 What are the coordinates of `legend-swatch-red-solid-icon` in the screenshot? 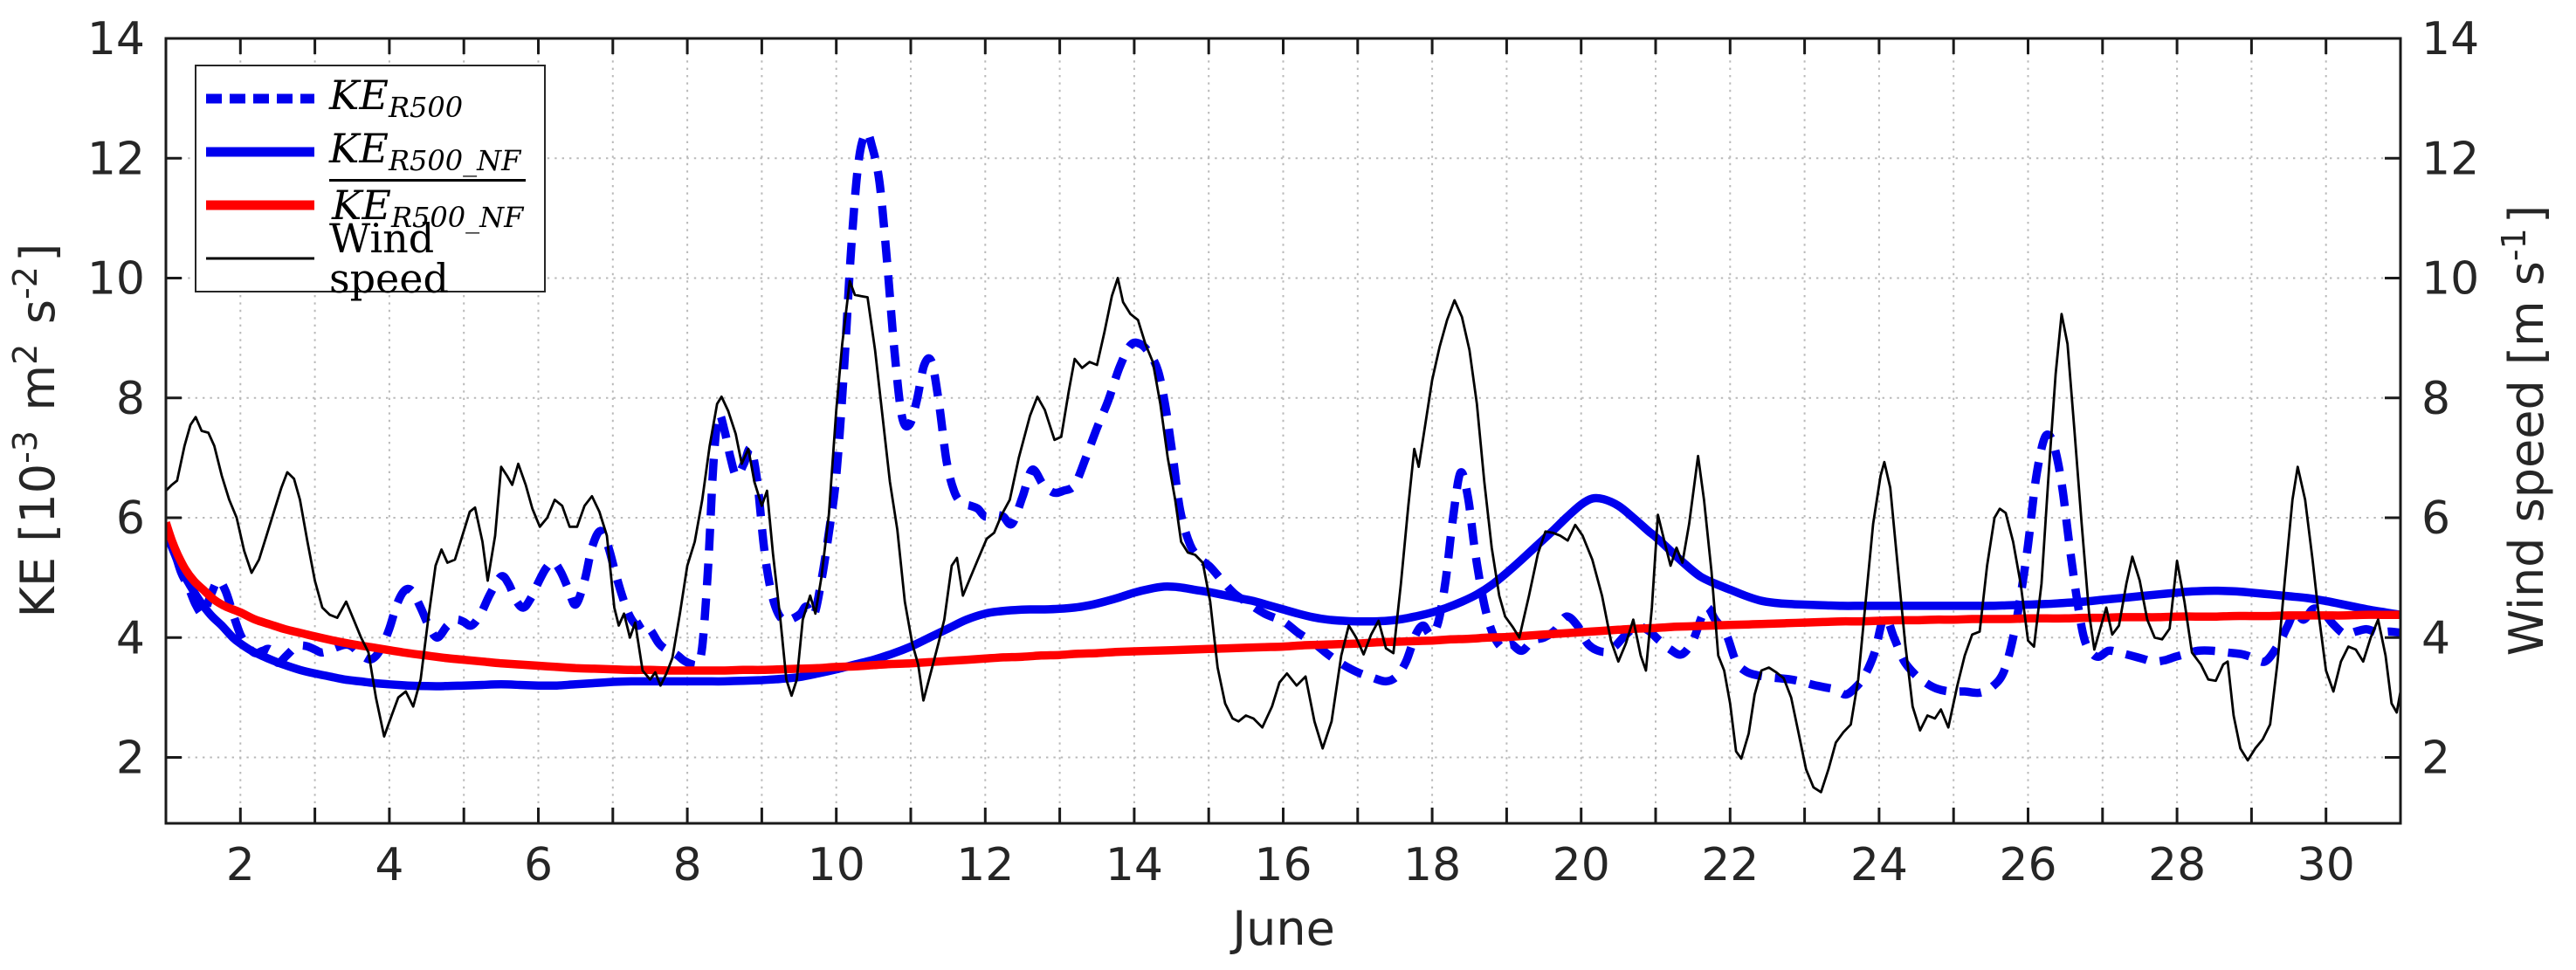 It's located at (260, 205).